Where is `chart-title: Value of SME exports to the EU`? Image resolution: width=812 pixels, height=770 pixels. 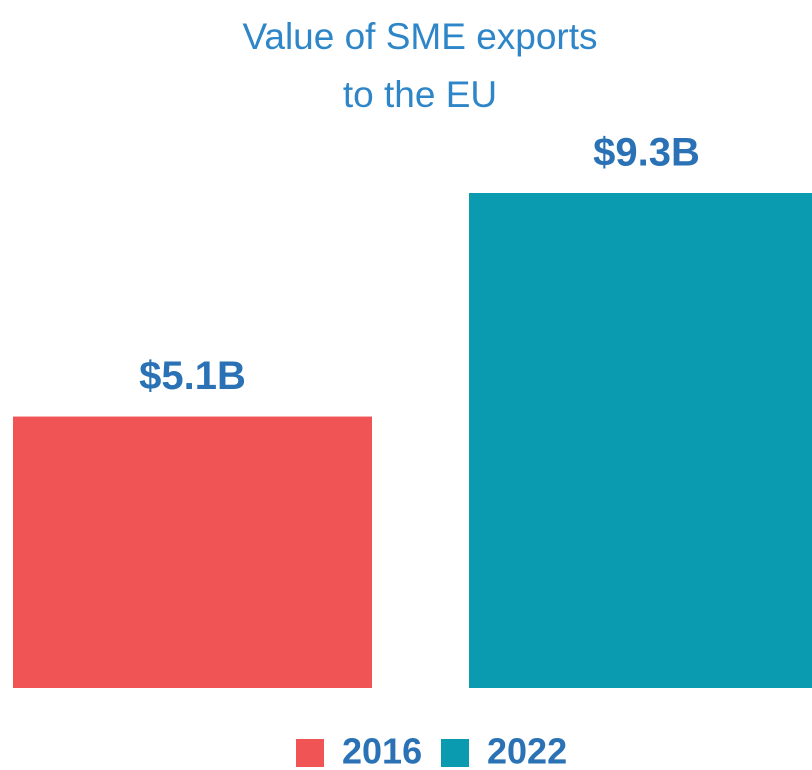 chart-title: Value of SME exports to the EU is located at coordinates (420, 65).